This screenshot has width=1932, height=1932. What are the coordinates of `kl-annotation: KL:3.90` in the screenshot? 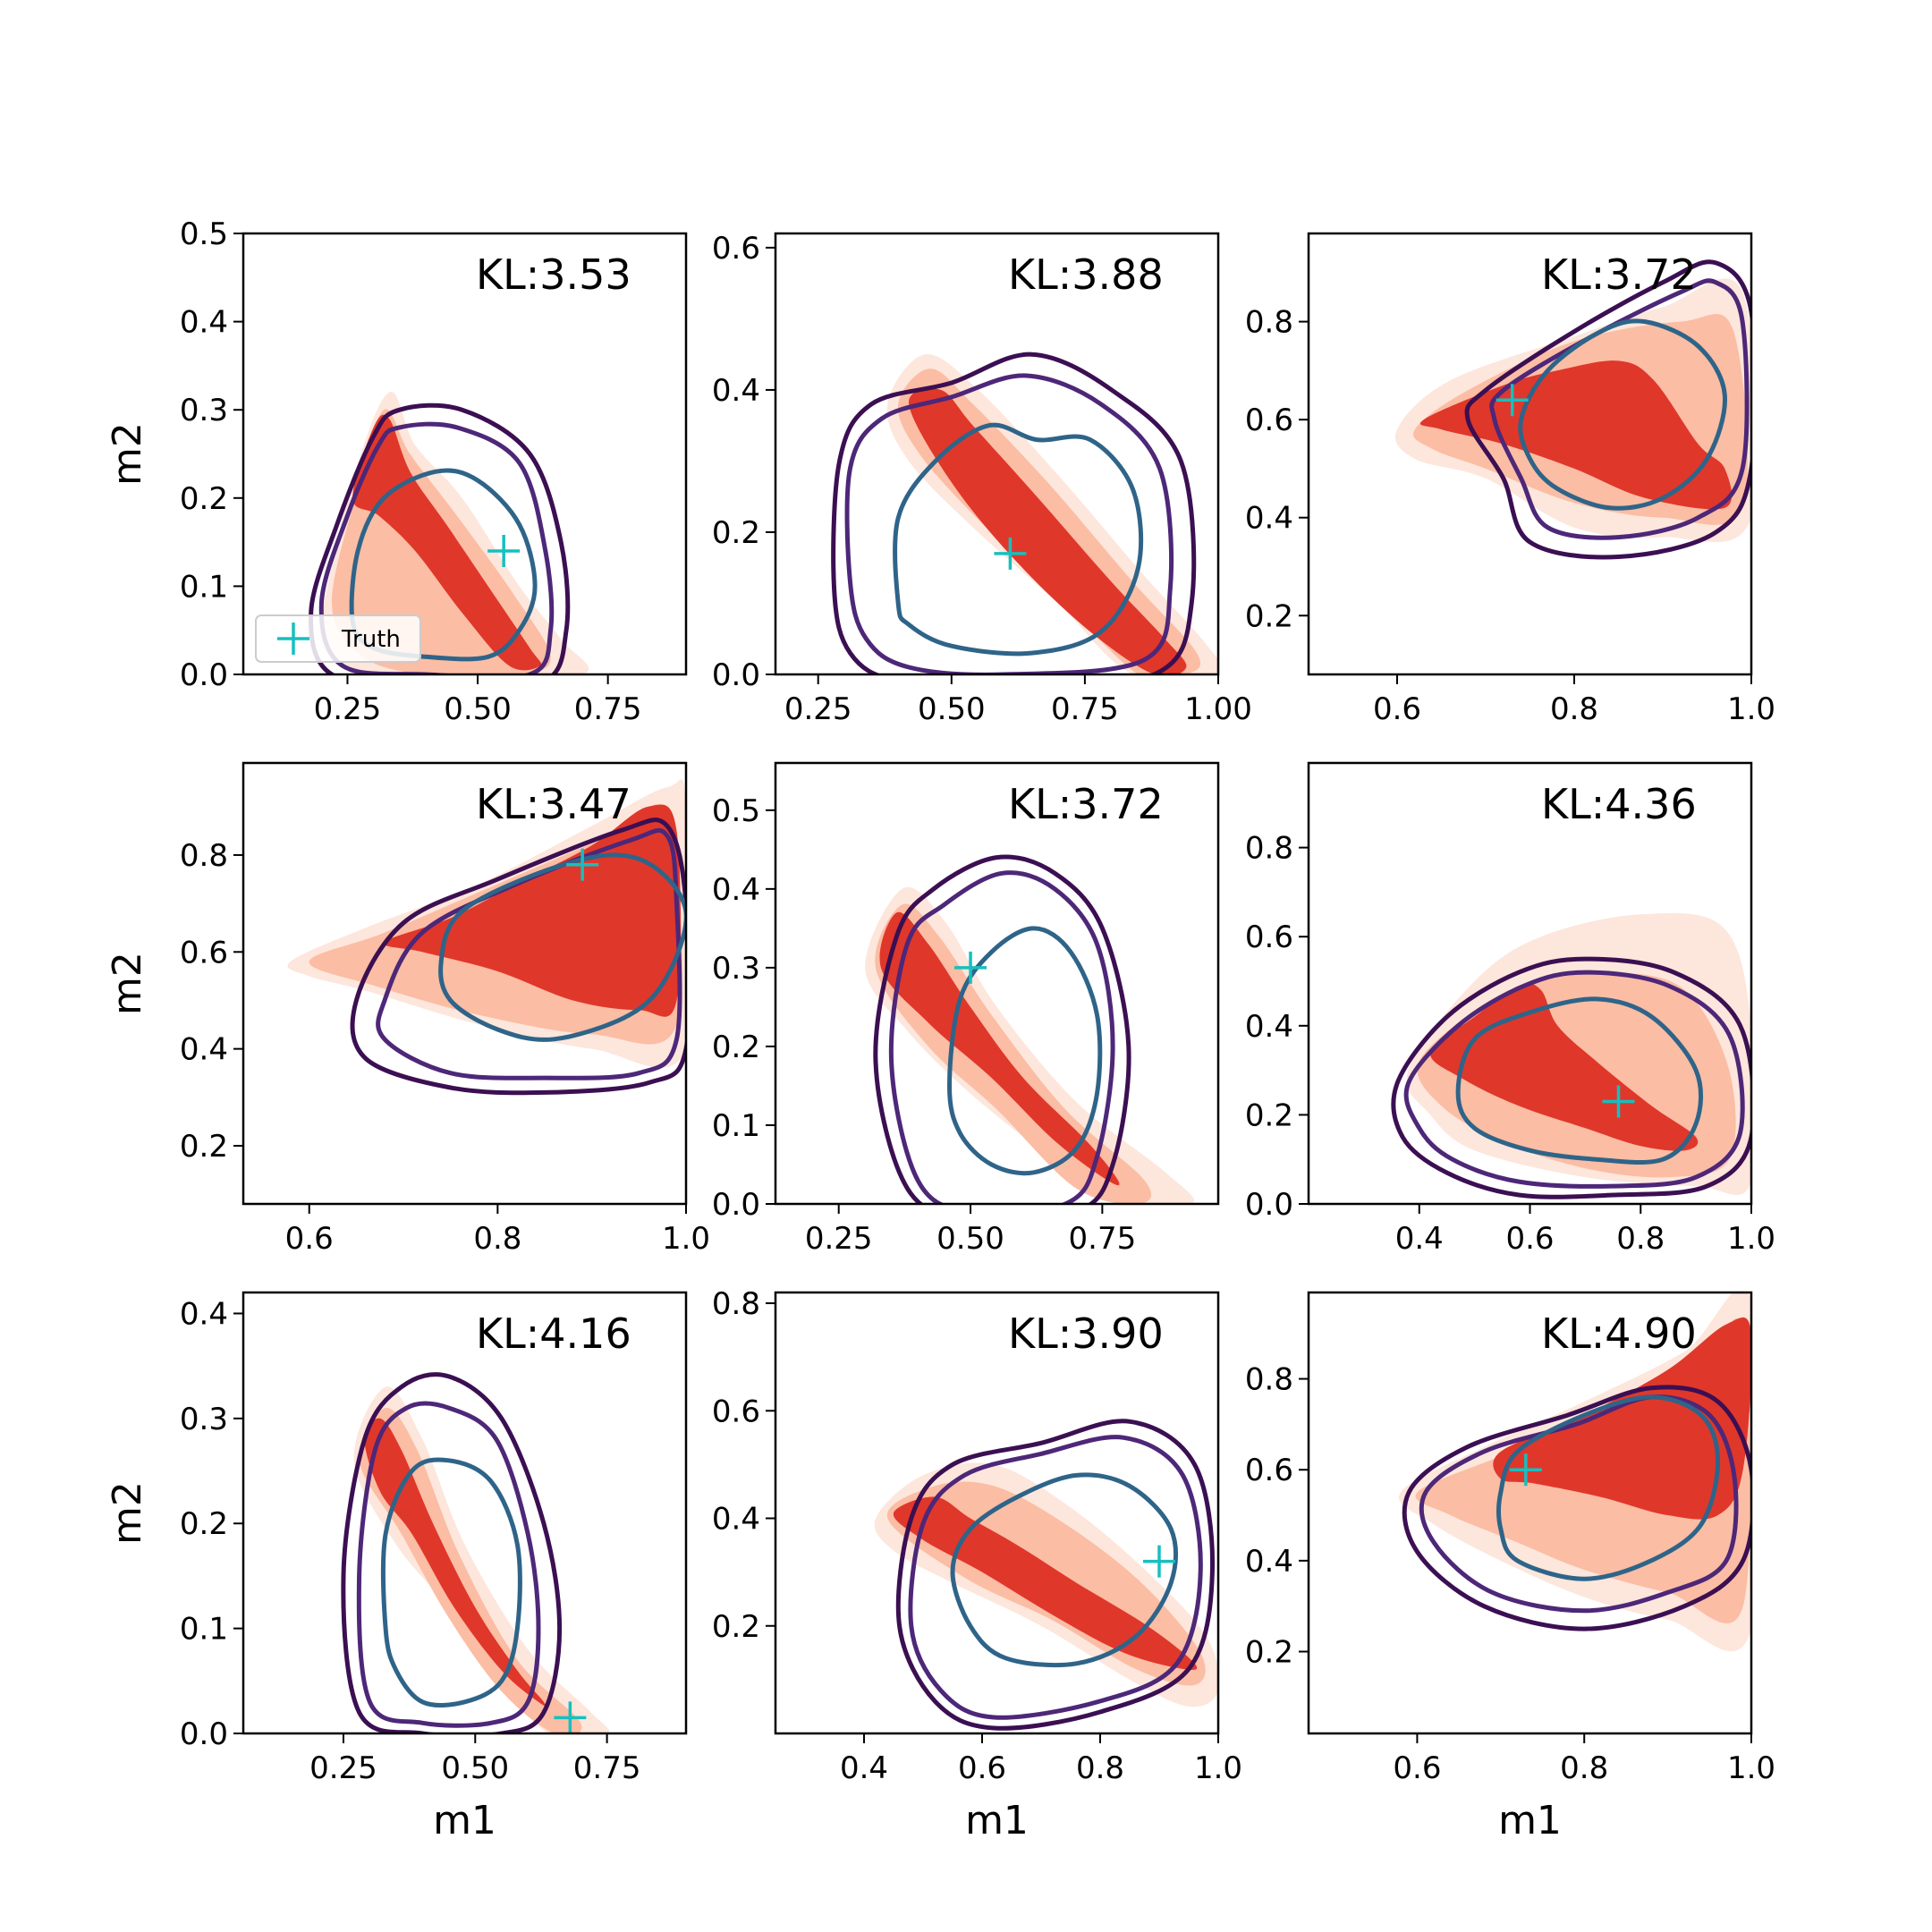 It's located at (1086, 1333).